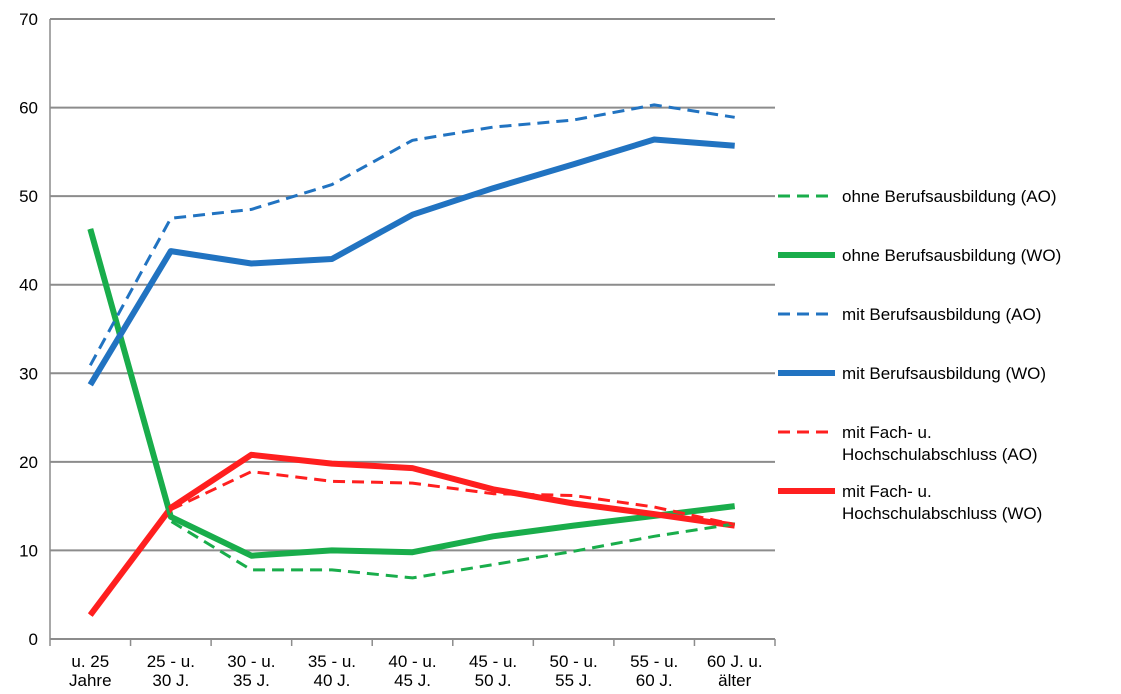 The height and width of the screenshot is (694, 1121). Describe the element at coordinates (941, 314) in the screenshot. I see `legend-label: mit Berufsausbildung (AO)` at that location.